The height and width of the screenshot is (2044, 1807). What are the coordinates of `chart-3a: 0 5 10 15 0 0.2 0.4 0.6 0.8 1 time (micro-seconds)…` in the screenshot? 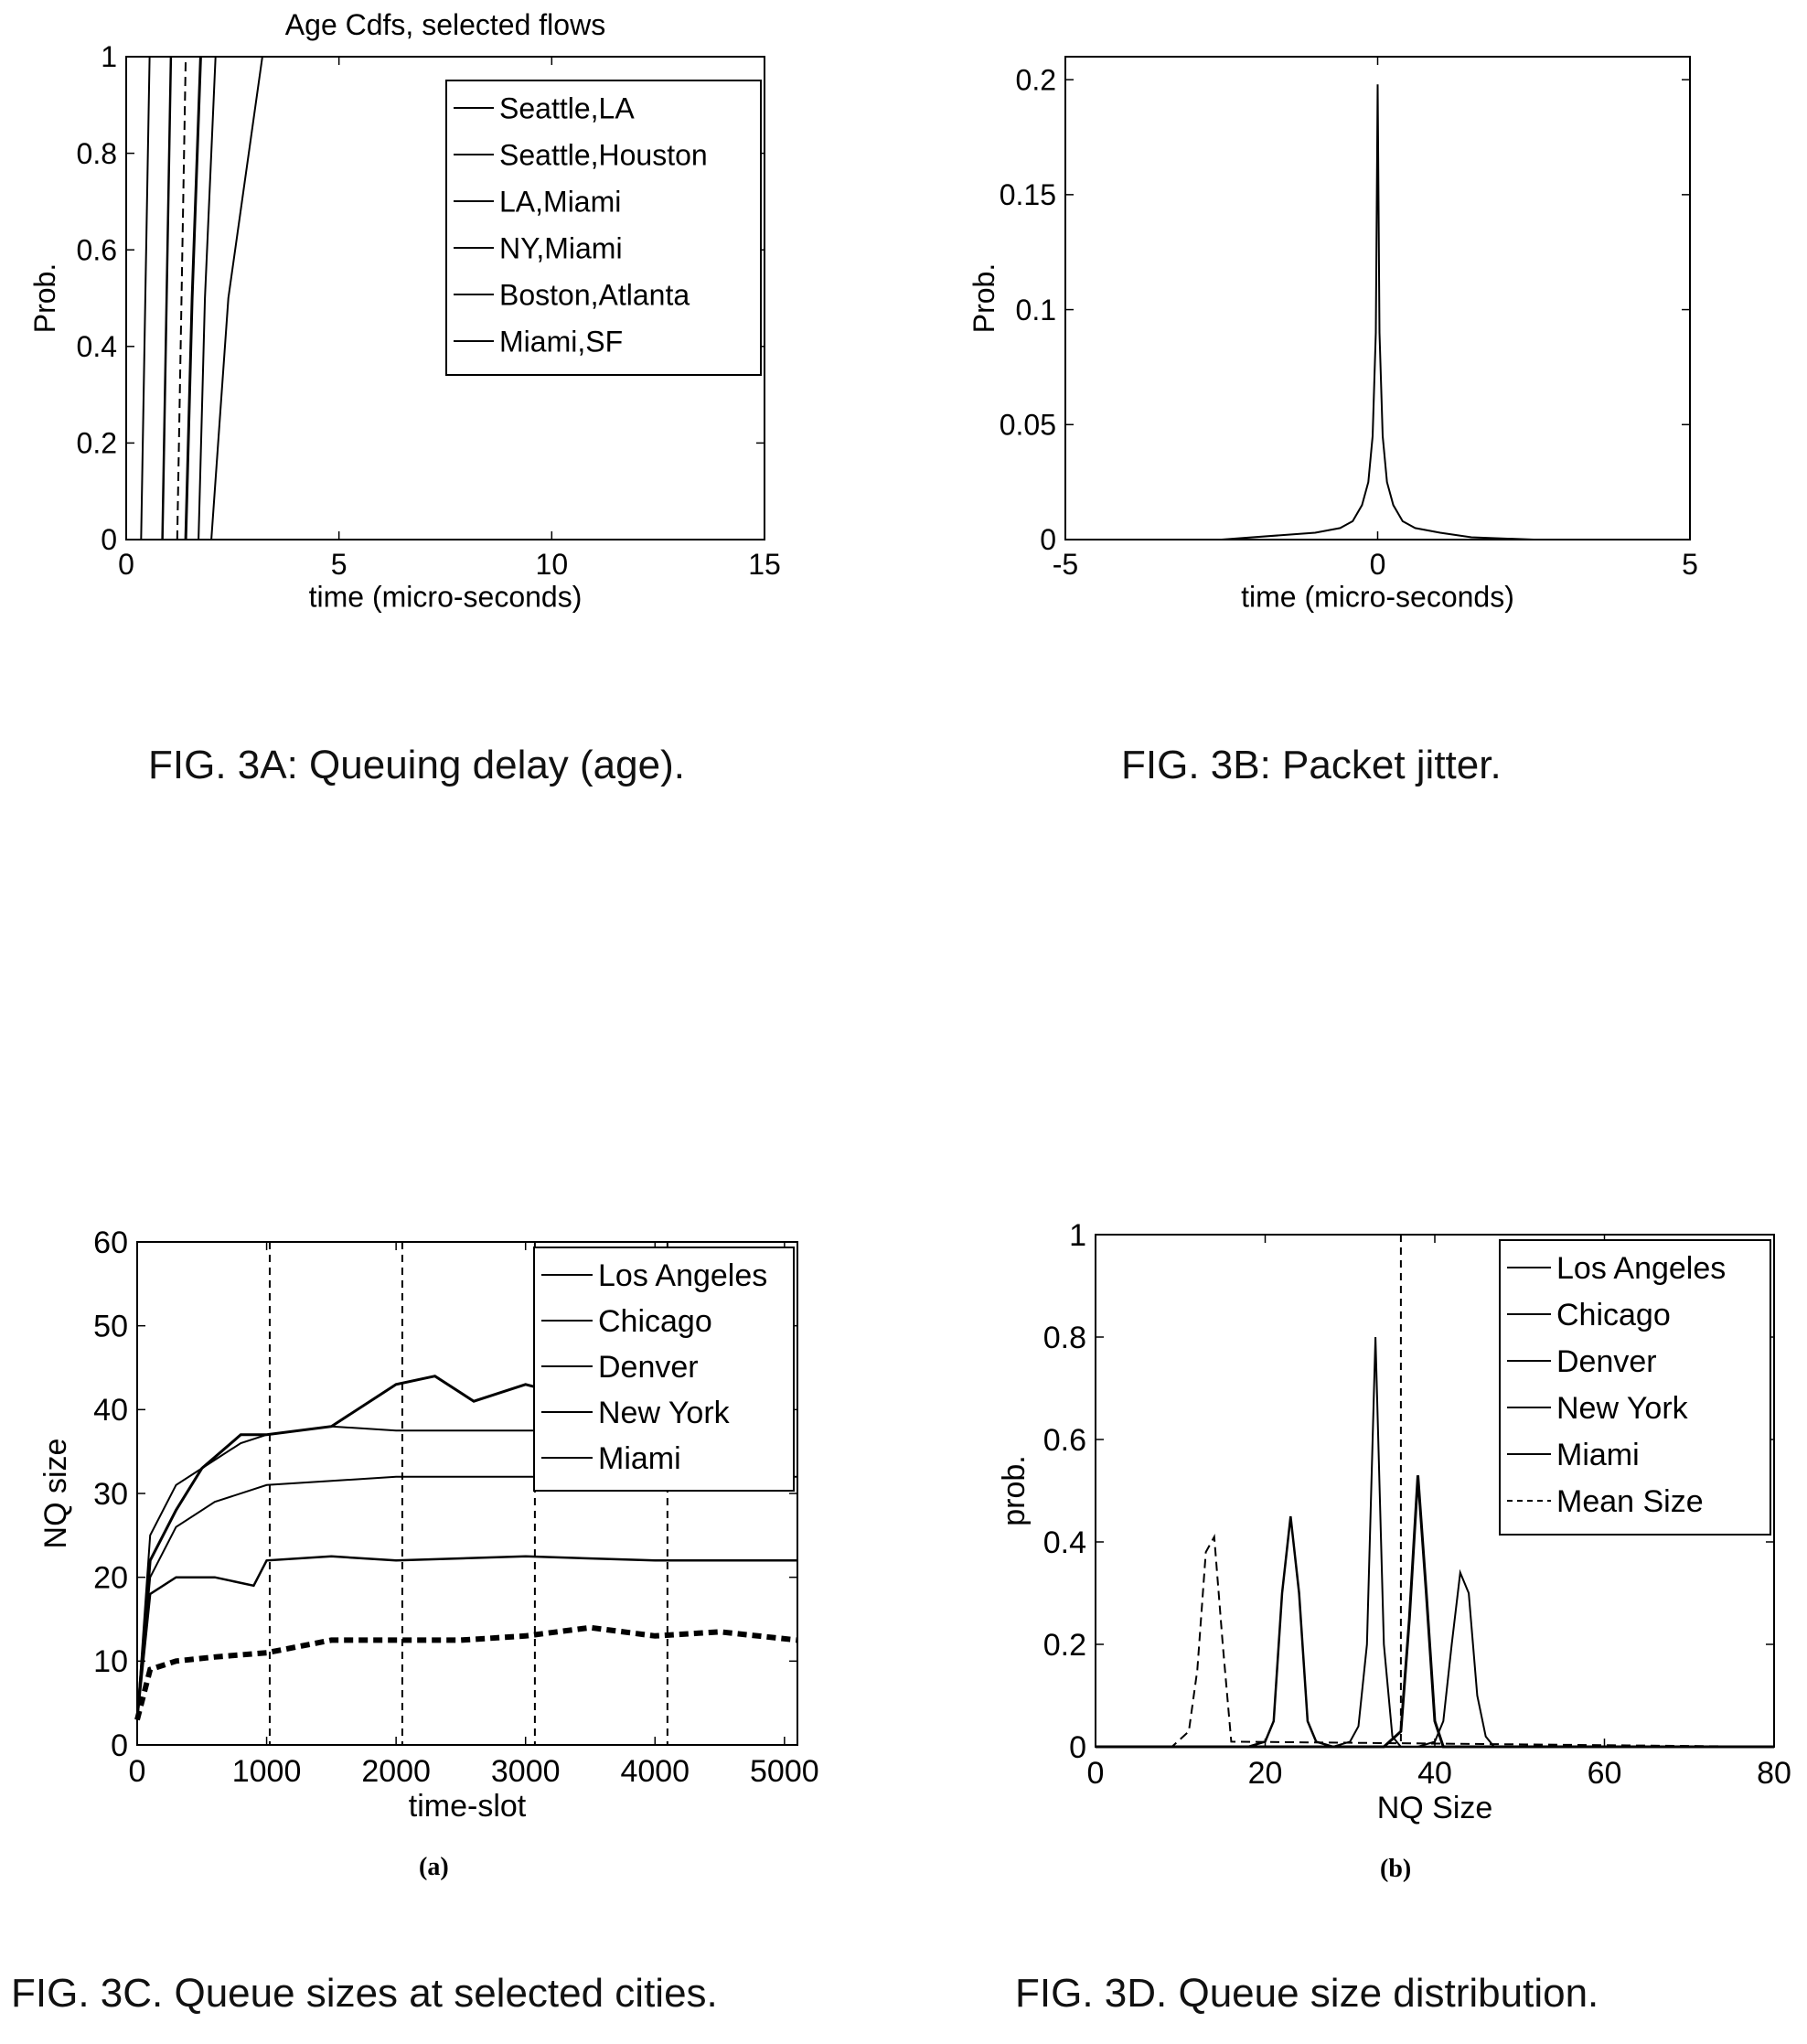 It's located at (405, 311).